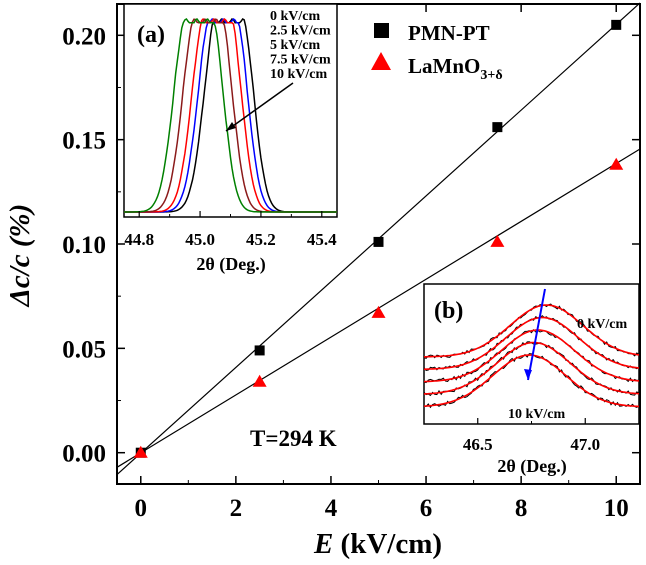 Image resolution: width=646 pixels, height=565 pixels. I want to click on inset-b-arrow, so click(536, 334).